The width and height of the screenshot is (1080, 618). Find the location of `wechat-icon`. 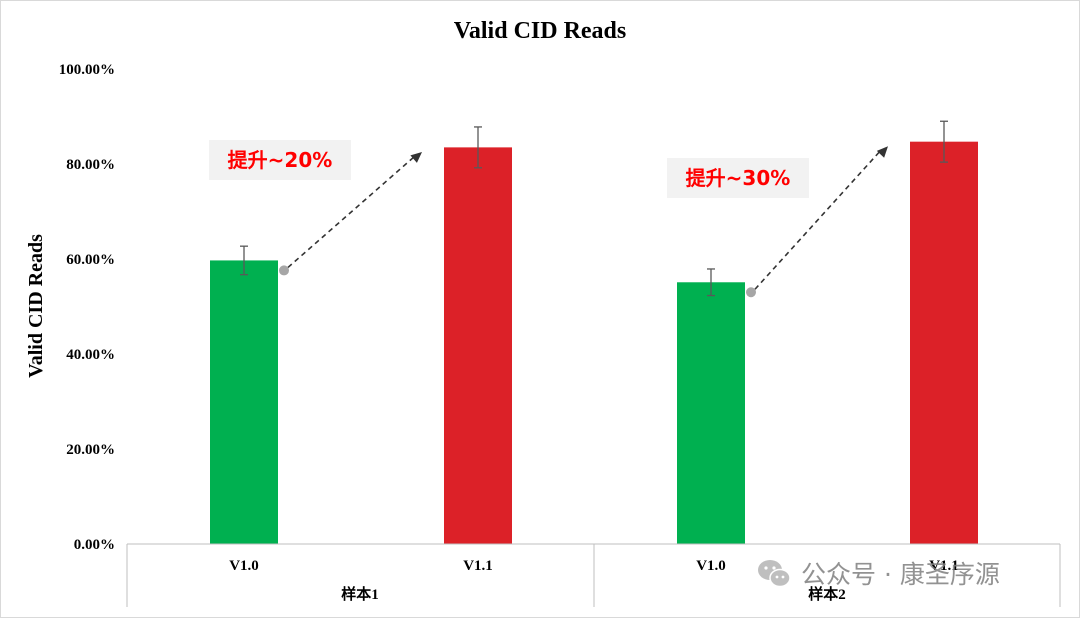

wechat-icon is located at coordinates (774, 574).